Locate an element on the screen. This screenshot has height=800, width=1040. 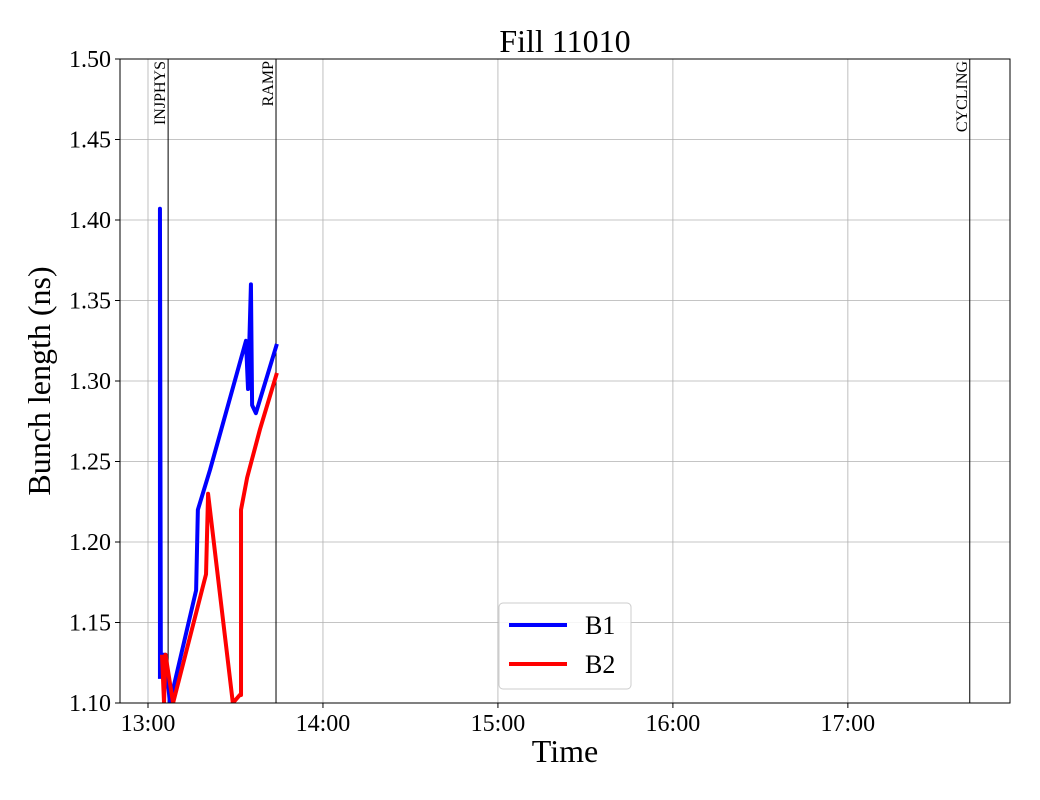
x-tick-label: 16:00 is located at coordinates (673, 724).